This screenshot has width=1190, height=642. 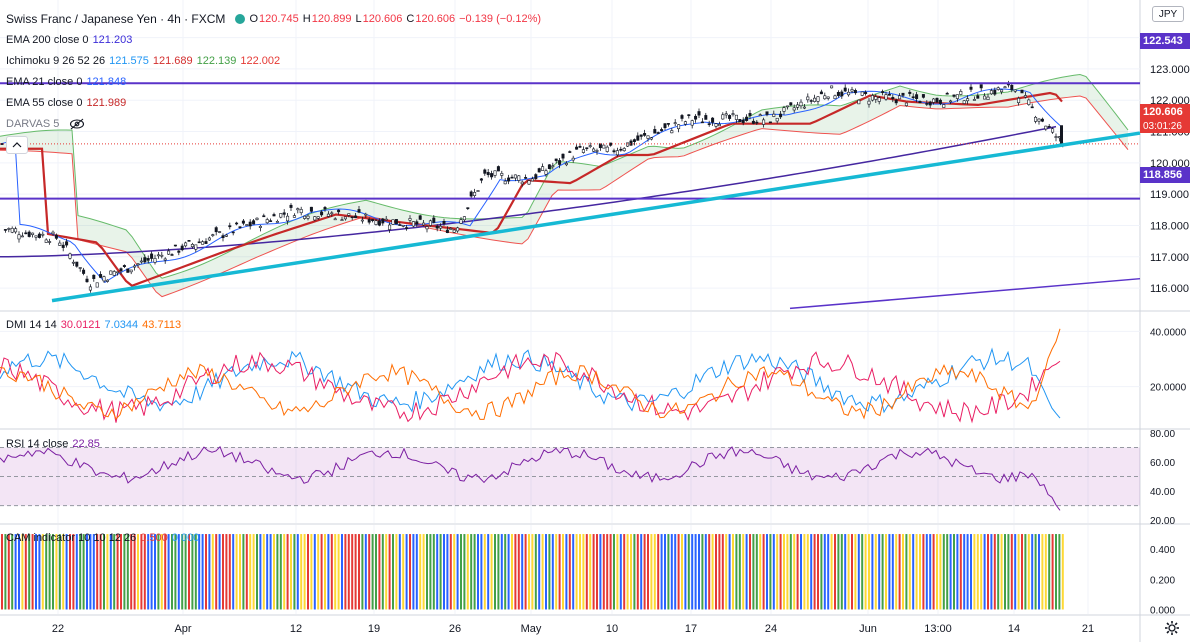 I want to click on x-tick-label: 22, so click(x=58, y=629).